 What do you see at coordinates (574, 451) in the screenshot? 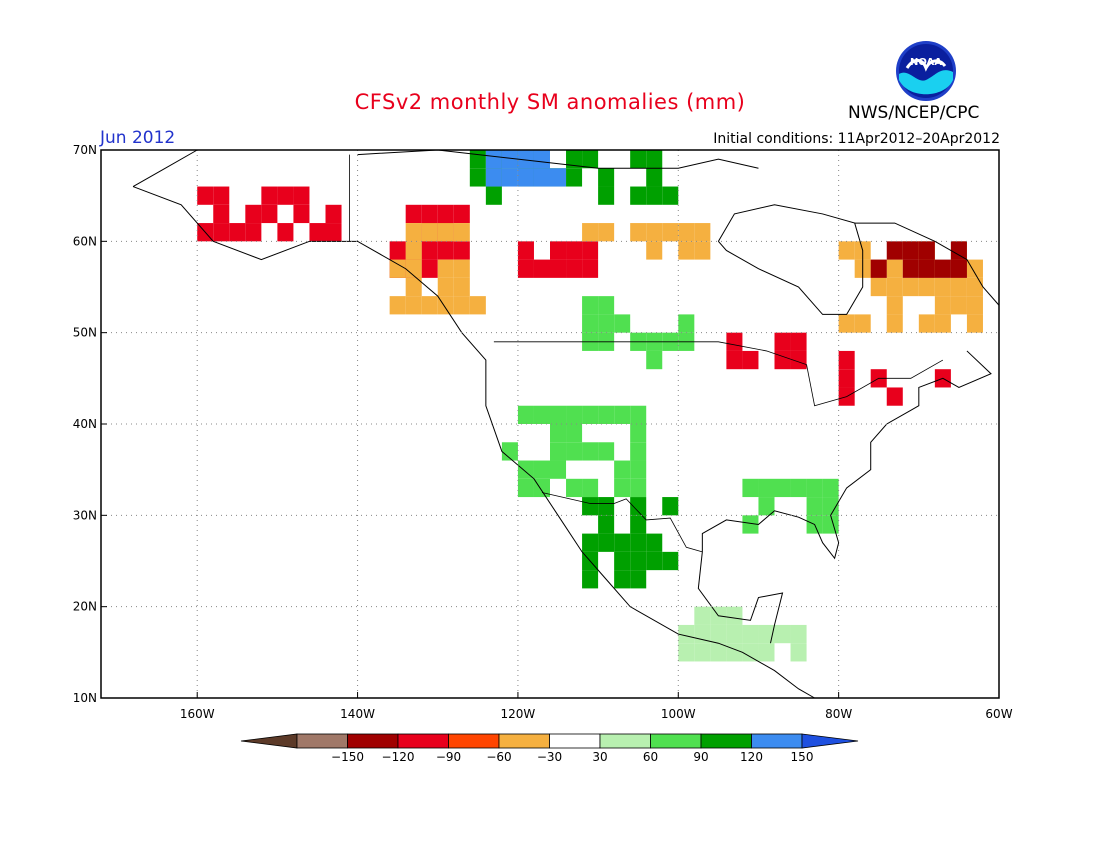
I see `anomaly-region-us-west-wet` at bounding box center [574, 451].